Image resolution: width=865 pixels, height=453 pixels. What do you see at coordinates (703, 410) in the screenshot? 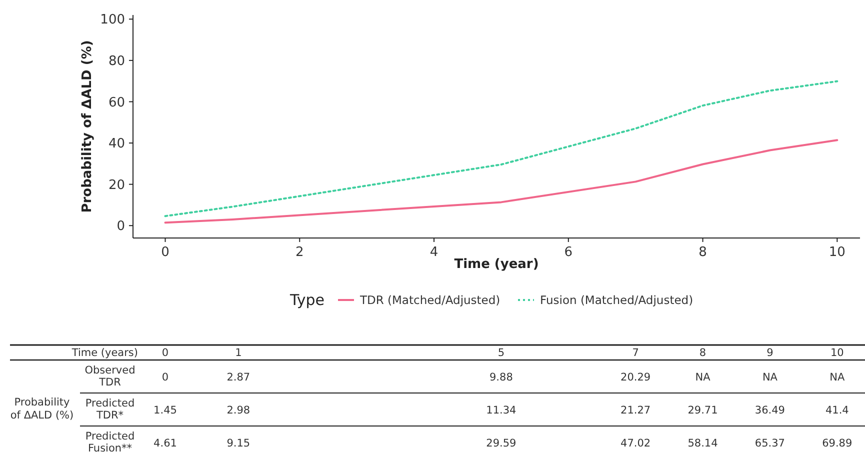
I see `text: 29.71` at bounding box center [703, 410].